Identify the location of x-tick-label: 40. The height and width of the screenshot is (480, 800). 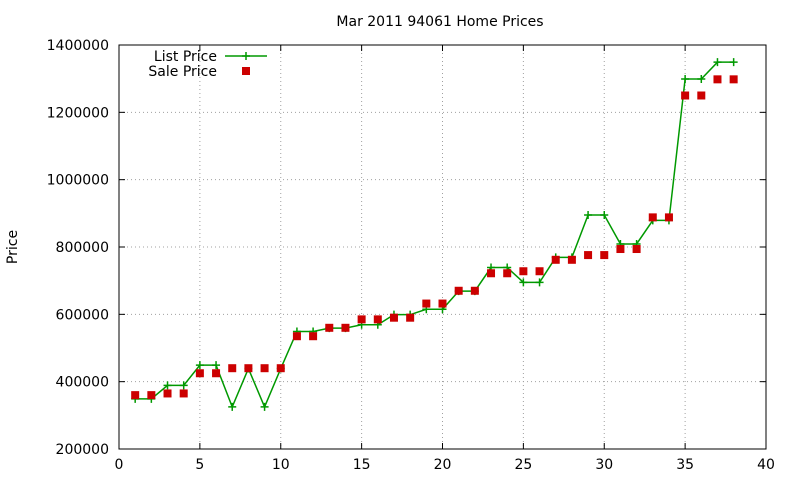
(766, 465).